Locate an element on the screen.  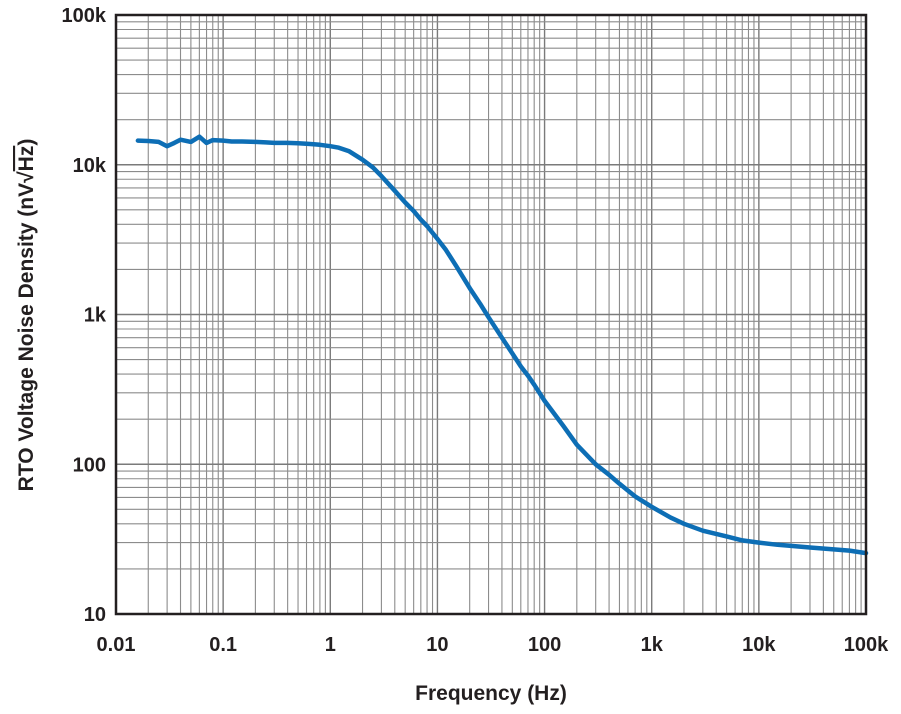
y-tick-label: 100 is located at coordinates (89, 465).